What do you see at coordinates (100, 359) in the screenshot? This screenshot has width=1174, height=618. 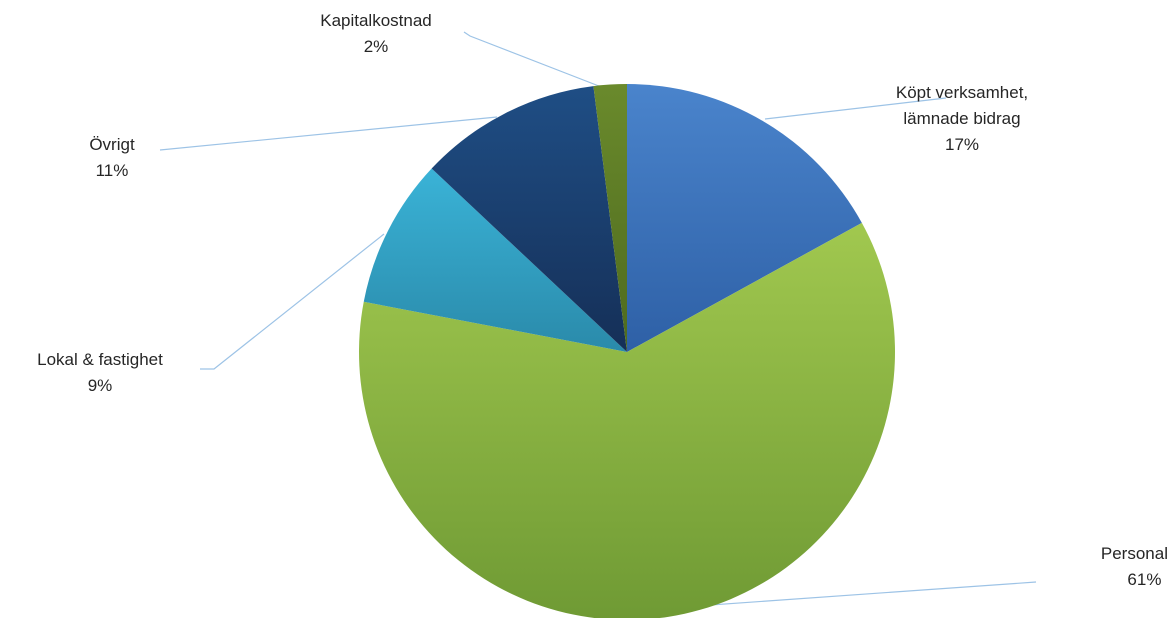 I see `slice-label-line: Lokal & fastighet` at bounding box center [100, 359].